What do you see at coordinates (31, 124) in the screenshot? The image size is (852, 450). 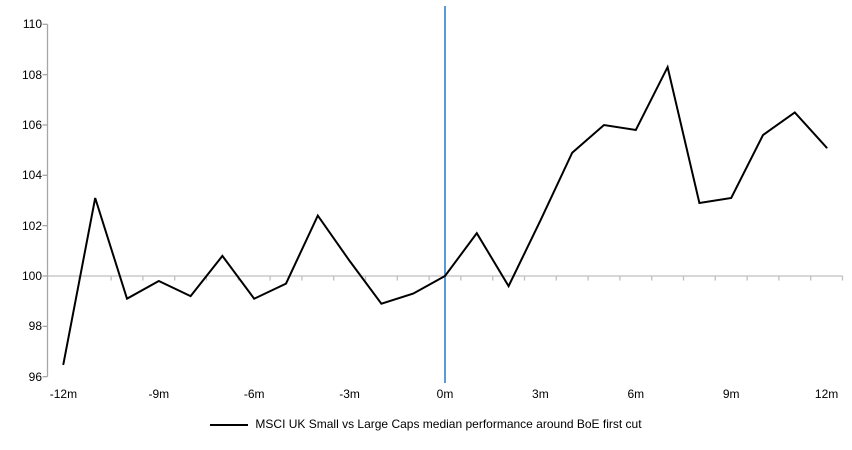 I see `y-axis-tick-label: 106` at bounding box center [31, 124].